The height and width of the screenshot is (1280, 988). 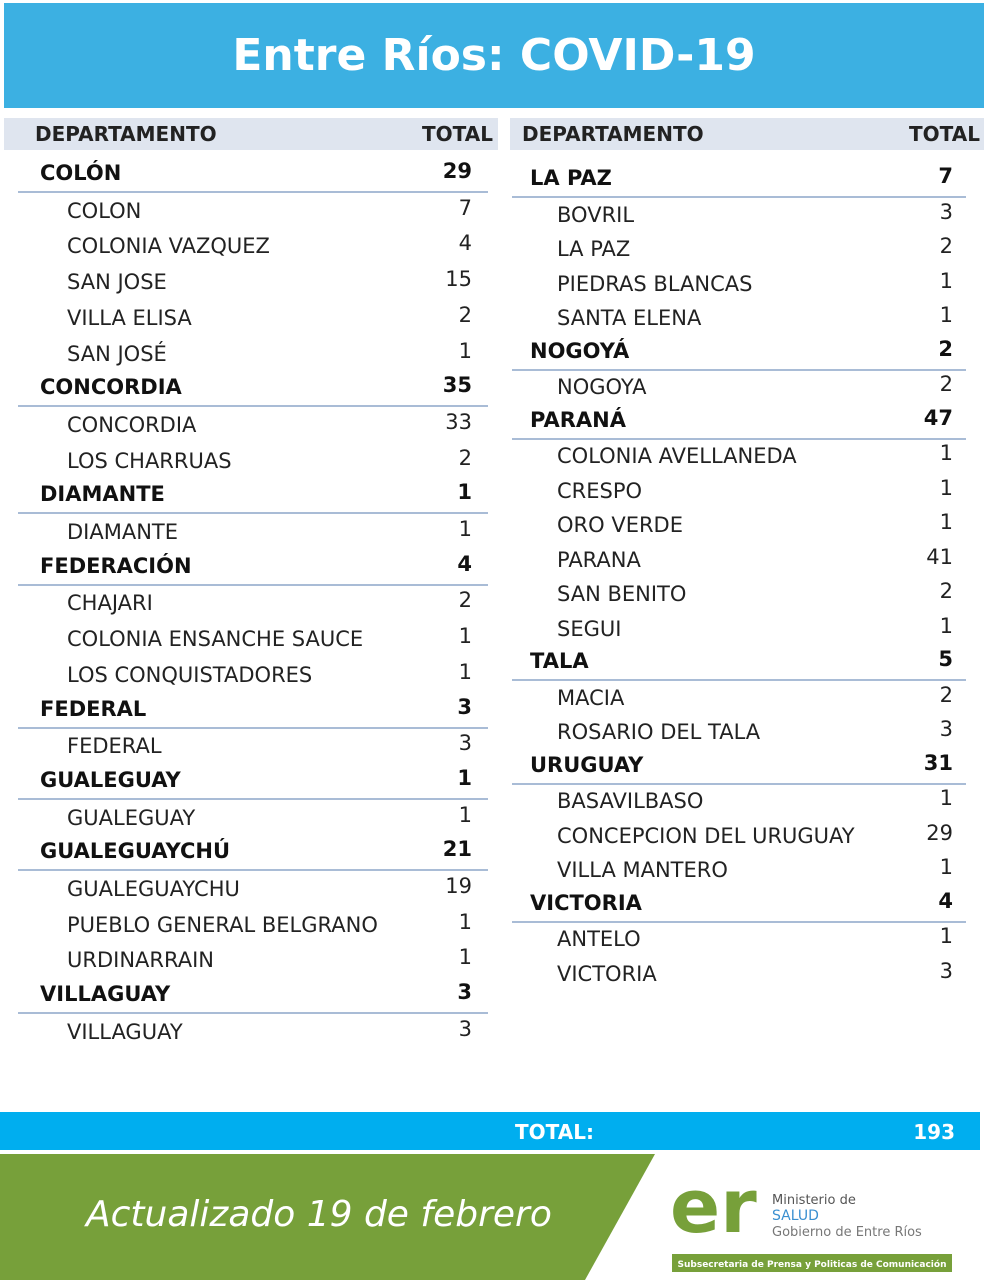 I want to click on department-total: 2, so click(x=945, y=348).